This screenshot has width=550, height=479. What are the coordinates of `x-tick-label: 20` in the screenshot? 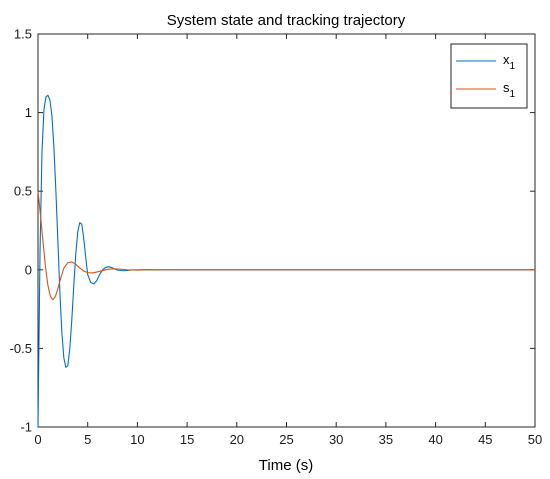 It's located at (237, 439).